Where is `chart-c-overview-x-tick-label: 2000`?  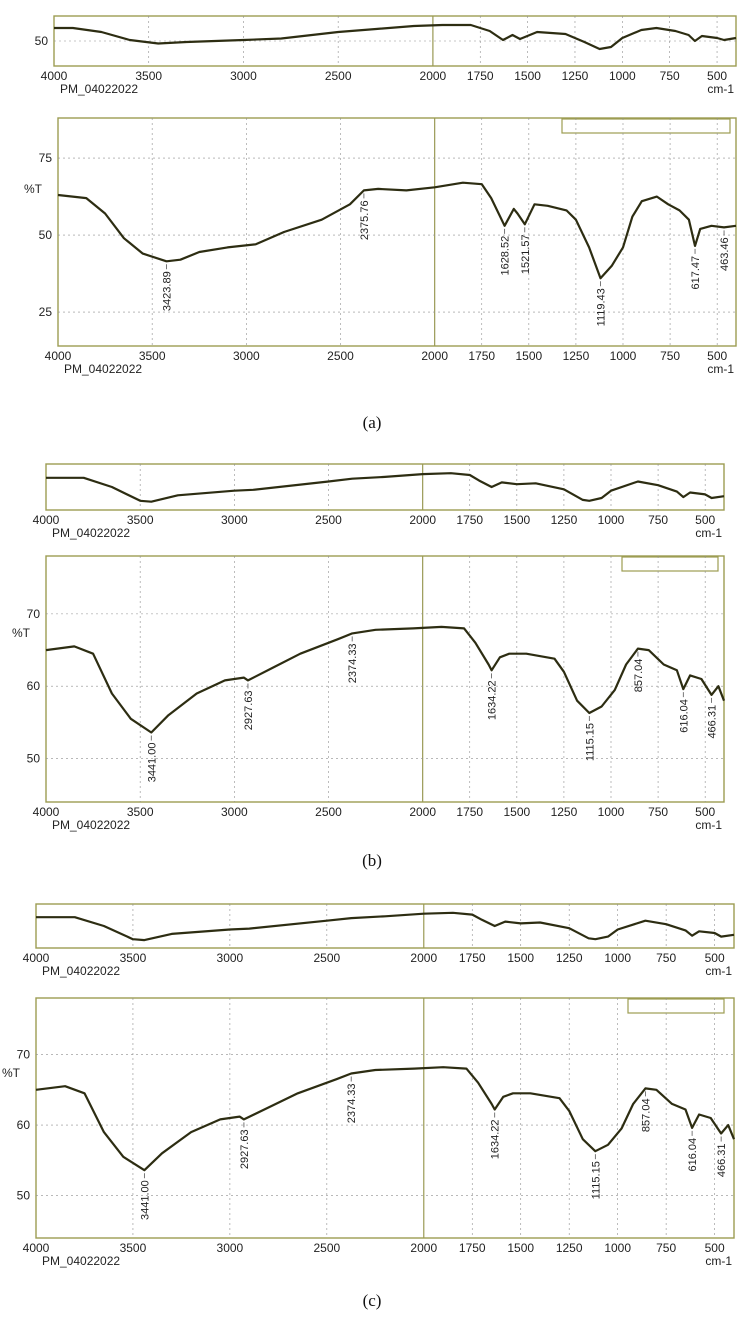
chart-c-overview-x-tick-label: 2000 is located at coordinates (423, 958).